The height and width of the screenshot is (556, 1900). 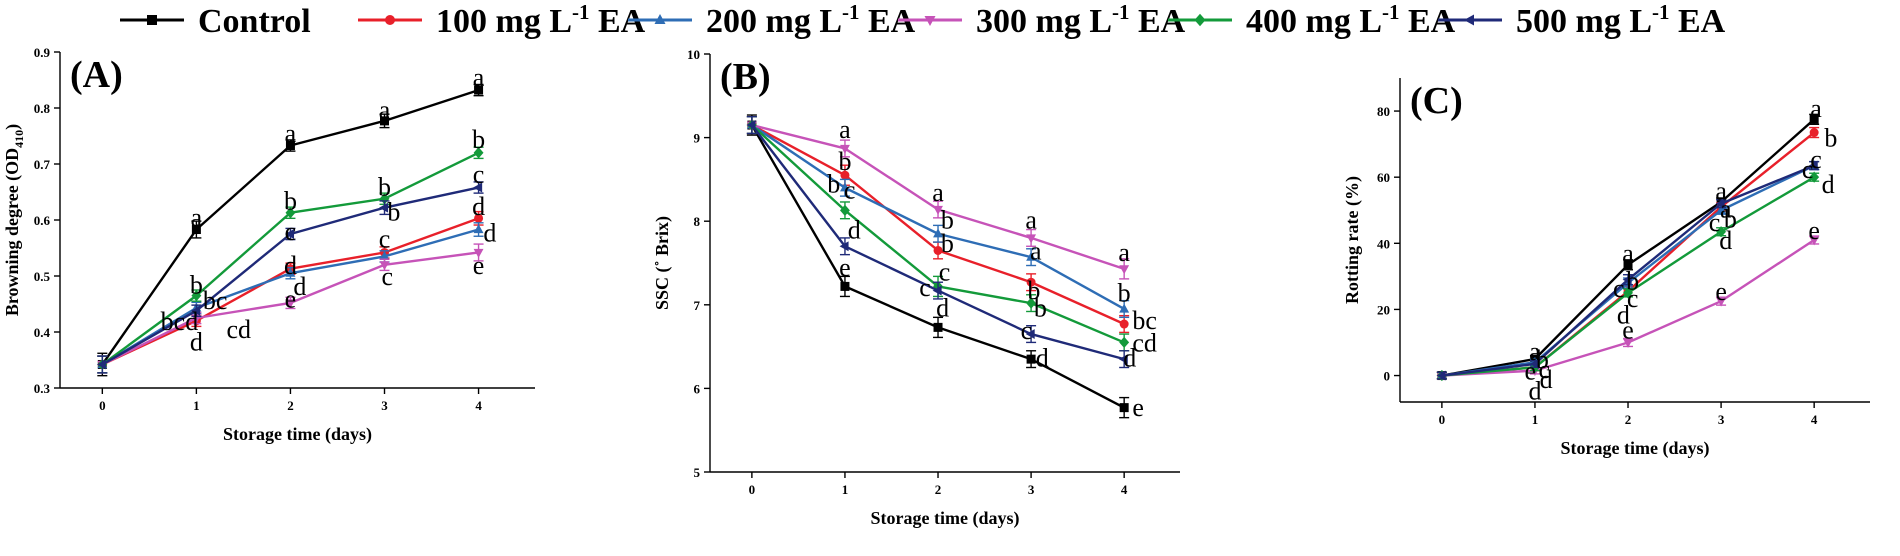 What do you see at coordinates (1144, 320) in the screenshot?
I see `significance-label: bc` at bounding box center [1144, 320].